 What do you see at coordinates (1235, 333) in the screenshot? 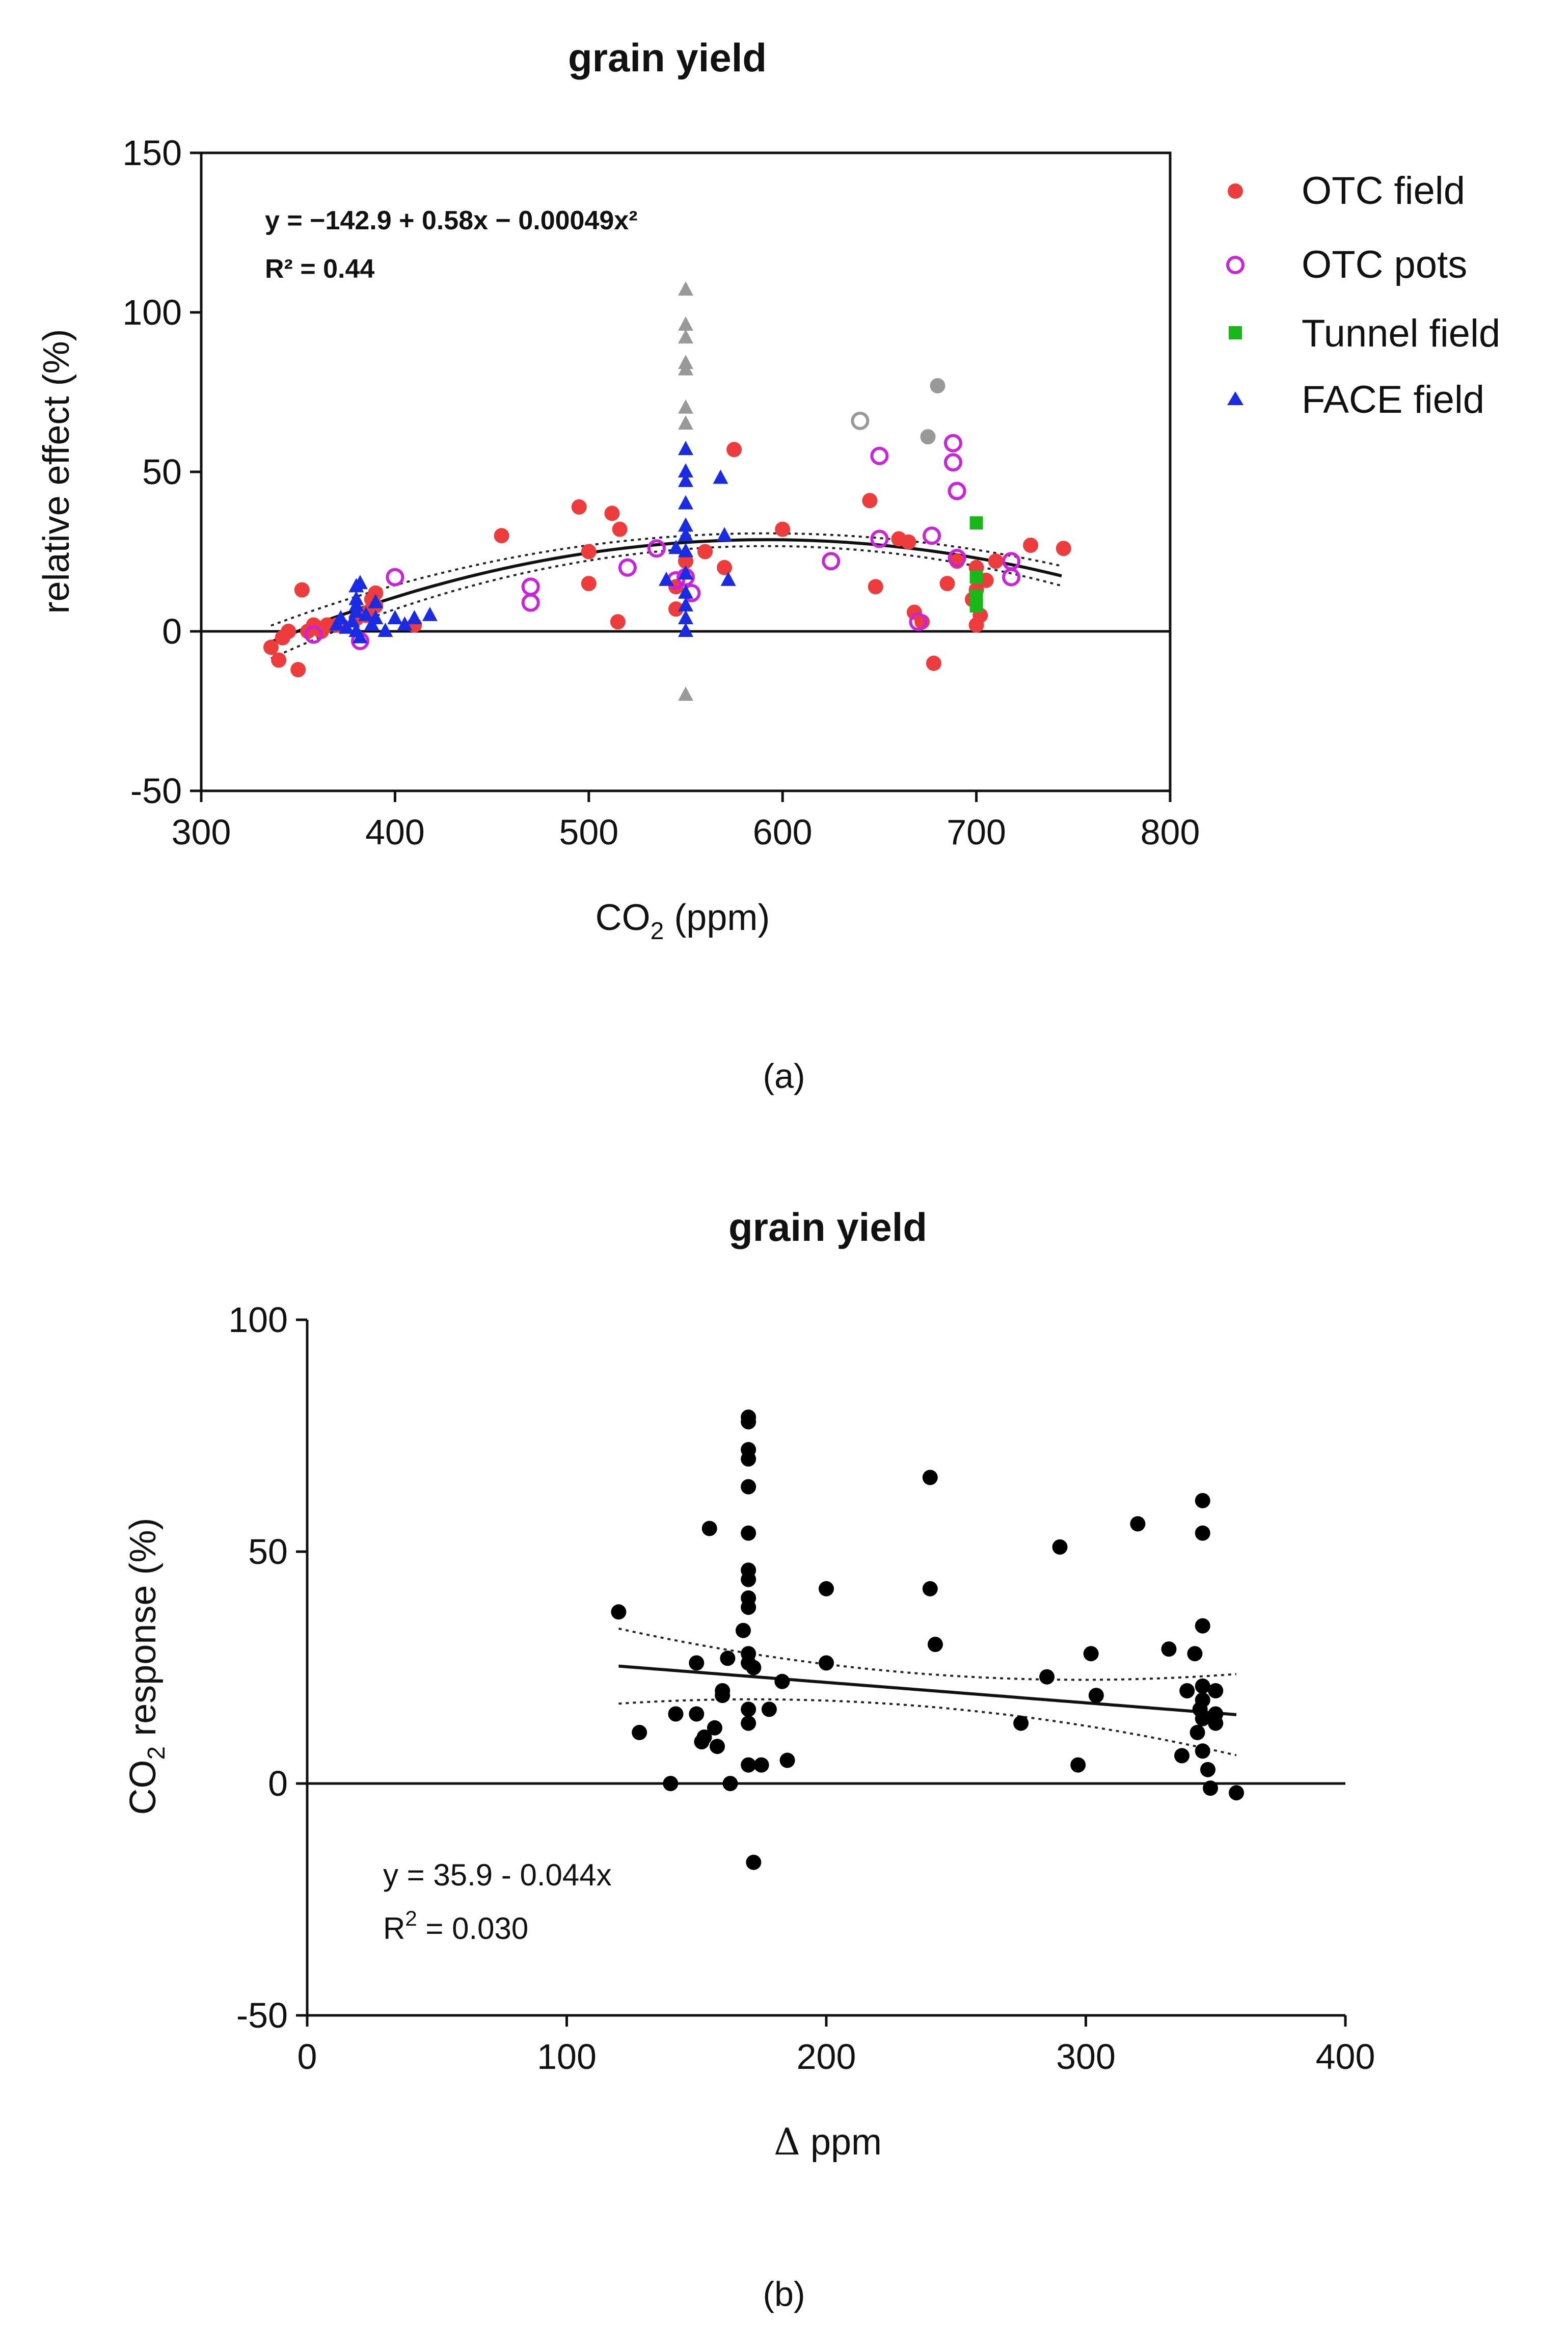
I see `legend-tunnel-field-marker` at bounding box center [1235, 333].